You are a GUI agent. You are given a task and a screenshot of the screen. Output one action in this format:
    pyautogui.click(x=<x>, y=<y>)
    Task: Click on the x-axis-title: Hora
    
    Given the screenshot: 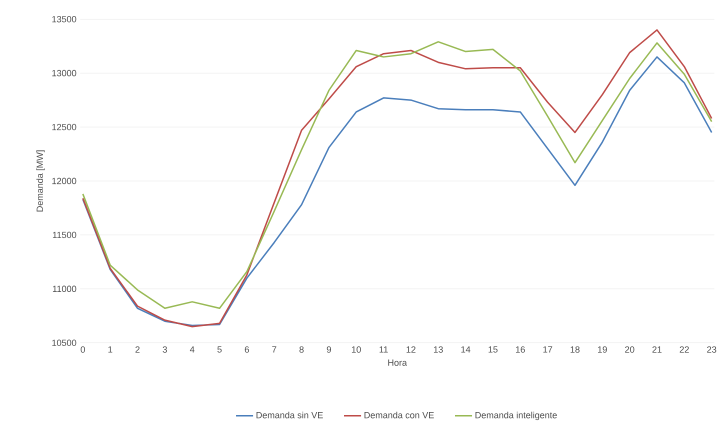 What is the action you would take?
    pyautogui.click(x=397, y=363)
    